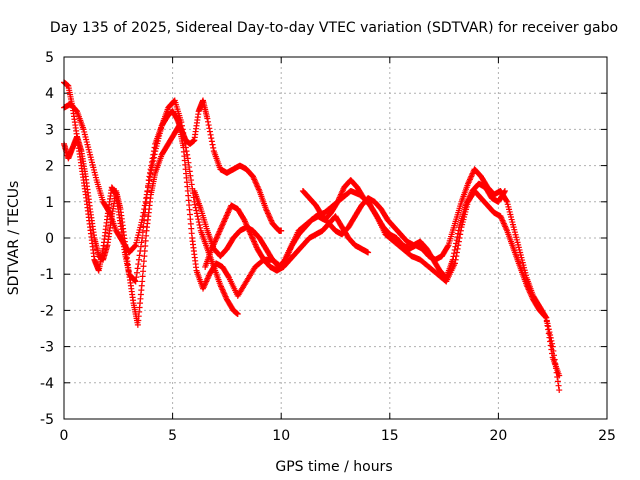 Image resolution: width=640 pixels, height=480 pixels. What do you see at coordinates (14, 238) in the screenshot?
I see `y-axis-label: SDTVAR / TECUs` at bounding box center [14, 238].